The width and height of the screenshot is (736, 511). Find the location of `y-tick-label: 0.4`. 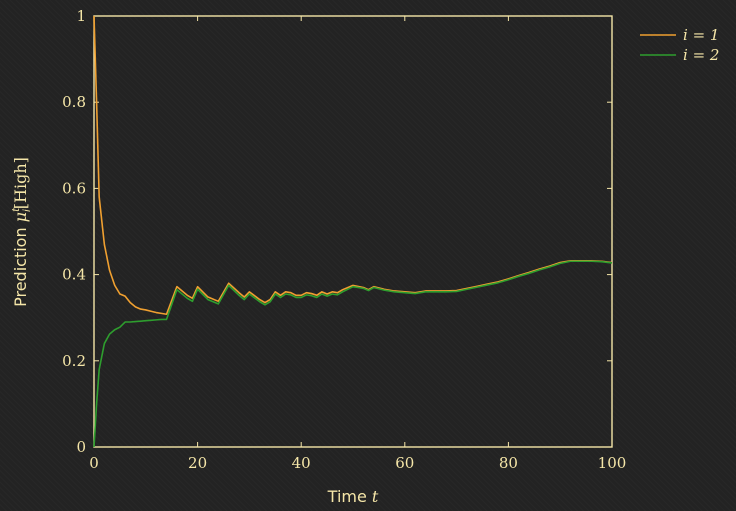

y-tick-label: 0.4 is located at coordinates (74, 275).